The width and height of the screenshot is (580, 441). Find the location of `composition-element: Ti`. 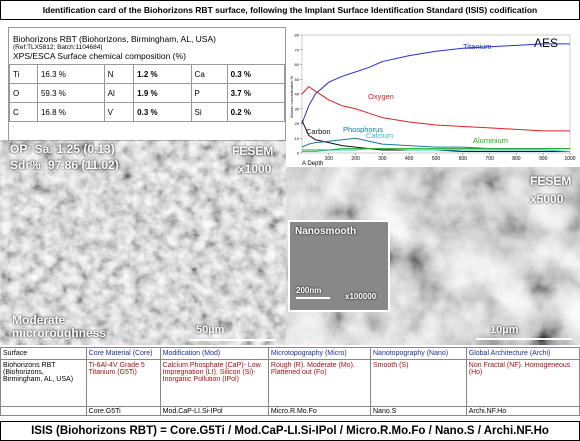

composition-element: Ti is located at coordinates (23, 74).